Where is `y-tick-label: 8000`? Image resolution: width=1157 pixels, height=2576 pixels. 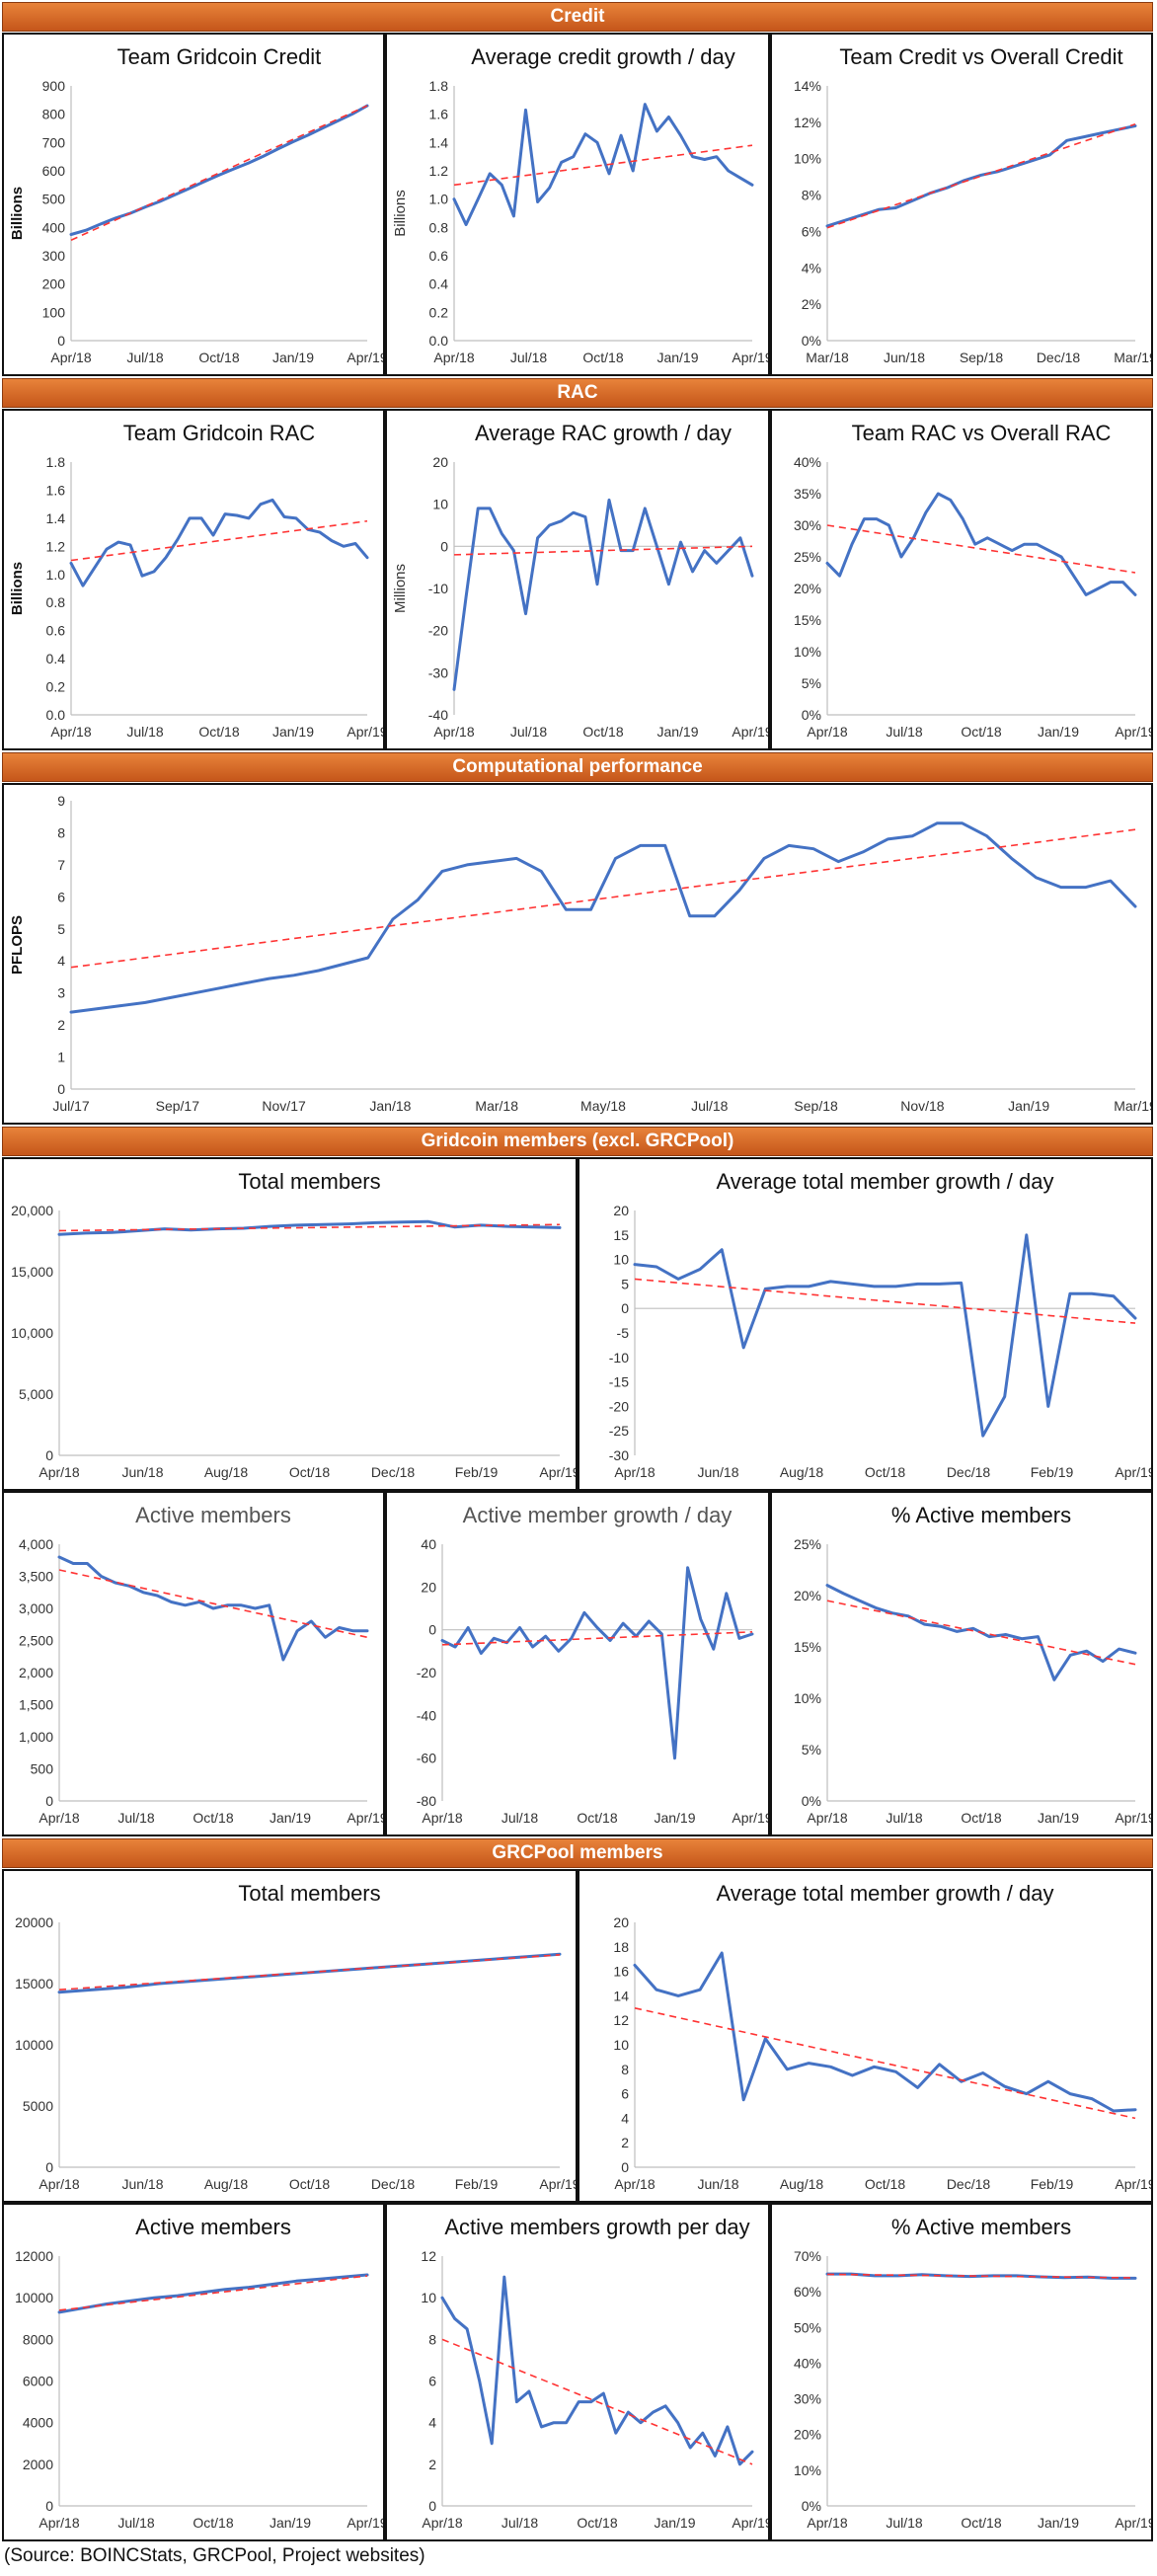 y-tick-label: 8000 is located at coordinates (38, 2339).